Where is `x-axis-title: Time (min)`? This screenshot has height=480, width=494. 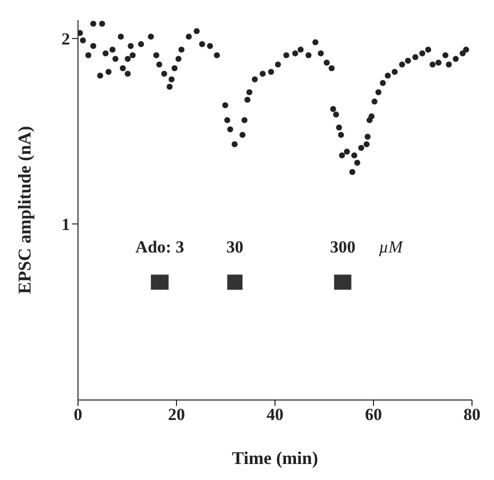 x-axis-title: Time (min) is located at coordinates (275, 458).